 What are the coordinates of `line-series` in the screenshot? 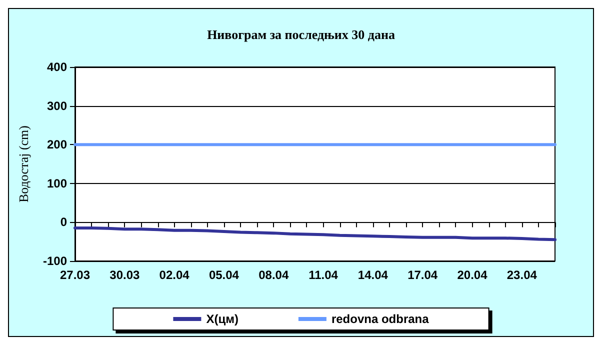 It's located at (315, 234).